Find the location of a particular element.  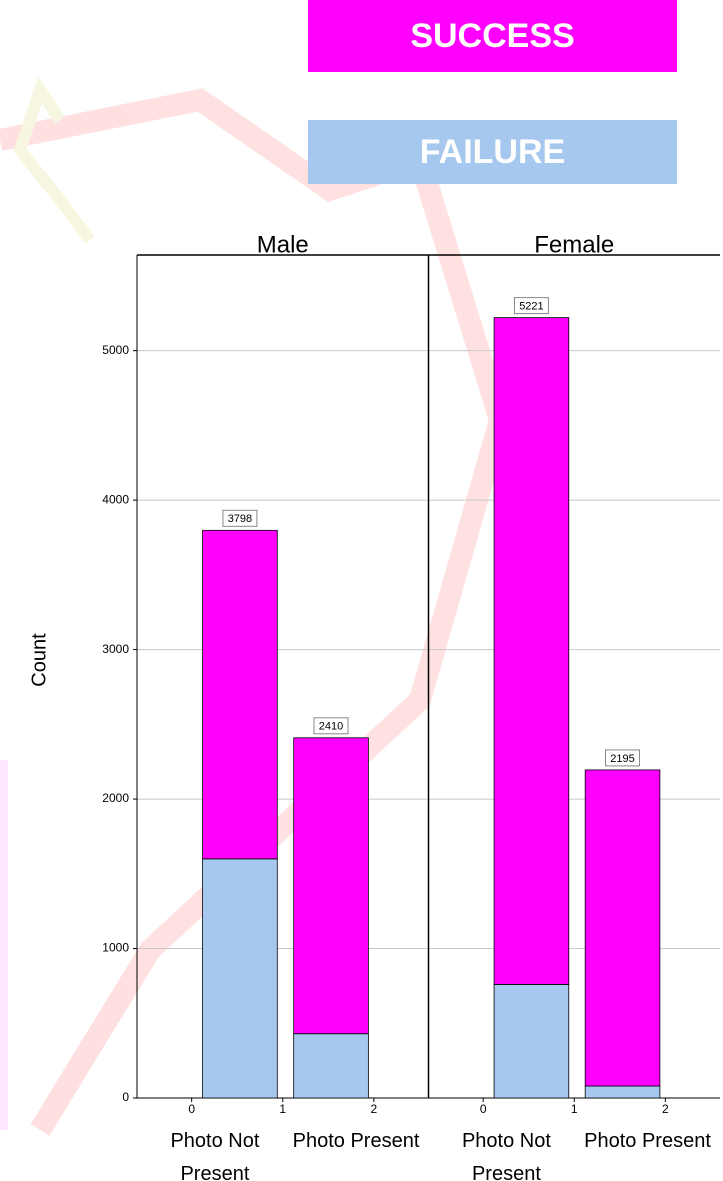

value-label: 3798 is located at coordinates (240, 519).